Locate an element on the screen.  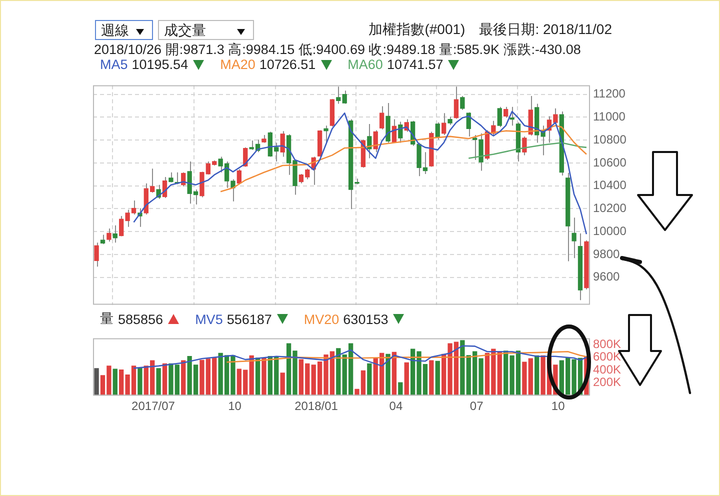
text: 2018/10/26 開:9871.3 高:9984.15 低:9400.69 收:9489.18 量:585.9K 漲跌:-430.08 is located at coordinates (337, 50).